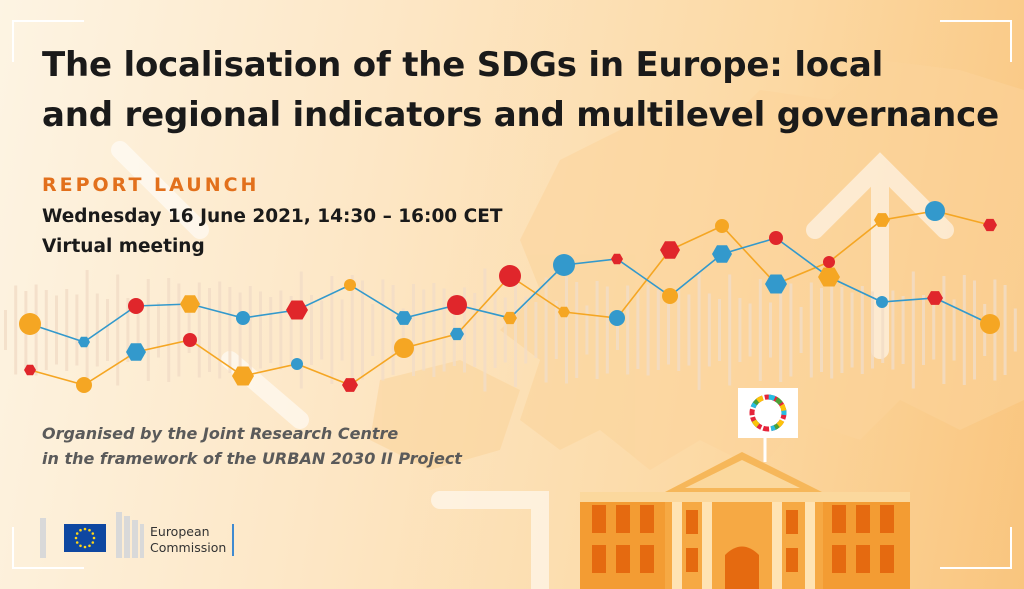 The height and width of the screenshot is (589, 1024). What do you see at coordinates (123, 246) in the screenshot?
I see `event-venue: Virtual meeting` at bounding box center [123, 246].